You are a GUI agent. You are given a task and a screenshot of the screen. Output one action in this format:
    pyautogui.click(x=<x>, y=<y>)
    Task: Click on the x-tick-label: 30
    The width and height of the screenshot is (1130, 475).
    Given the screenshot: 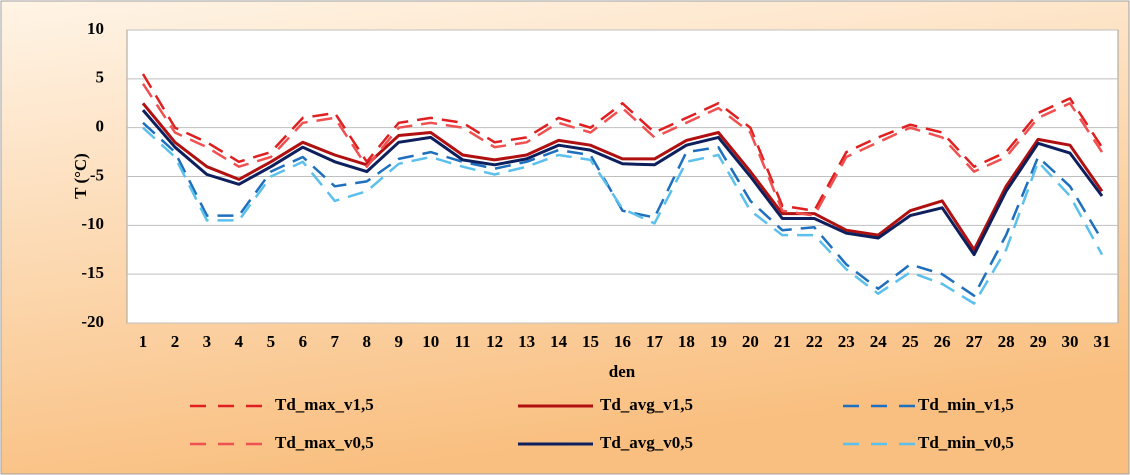 What is the action you would take?
    pyautogui.click(x=1070, y=341)
    